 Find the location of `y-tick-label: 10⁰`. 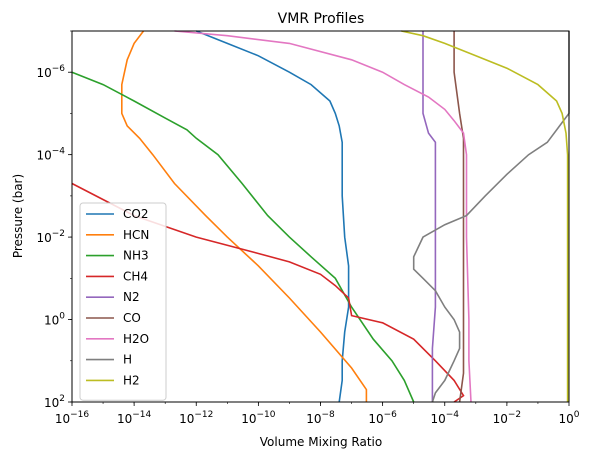

y-tick-label: 10⁰ is located at coordinates (54, 320).